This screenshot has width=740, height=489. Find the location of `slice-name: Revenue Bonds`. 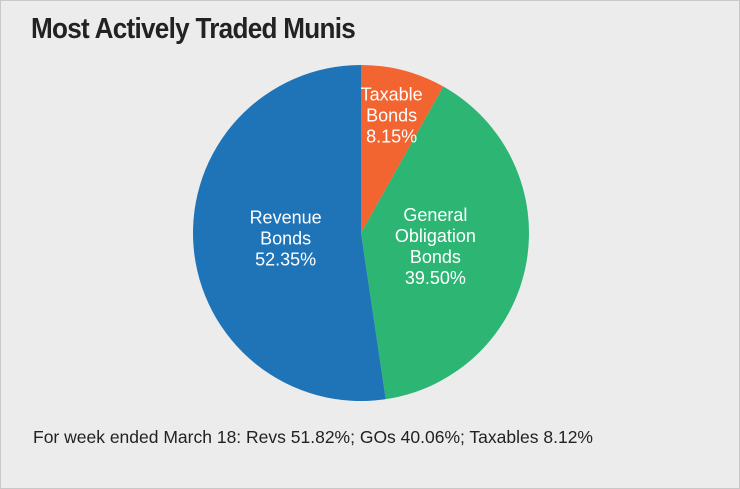

slice-name: Revenue Bonds is located at coordinates (285, 228).